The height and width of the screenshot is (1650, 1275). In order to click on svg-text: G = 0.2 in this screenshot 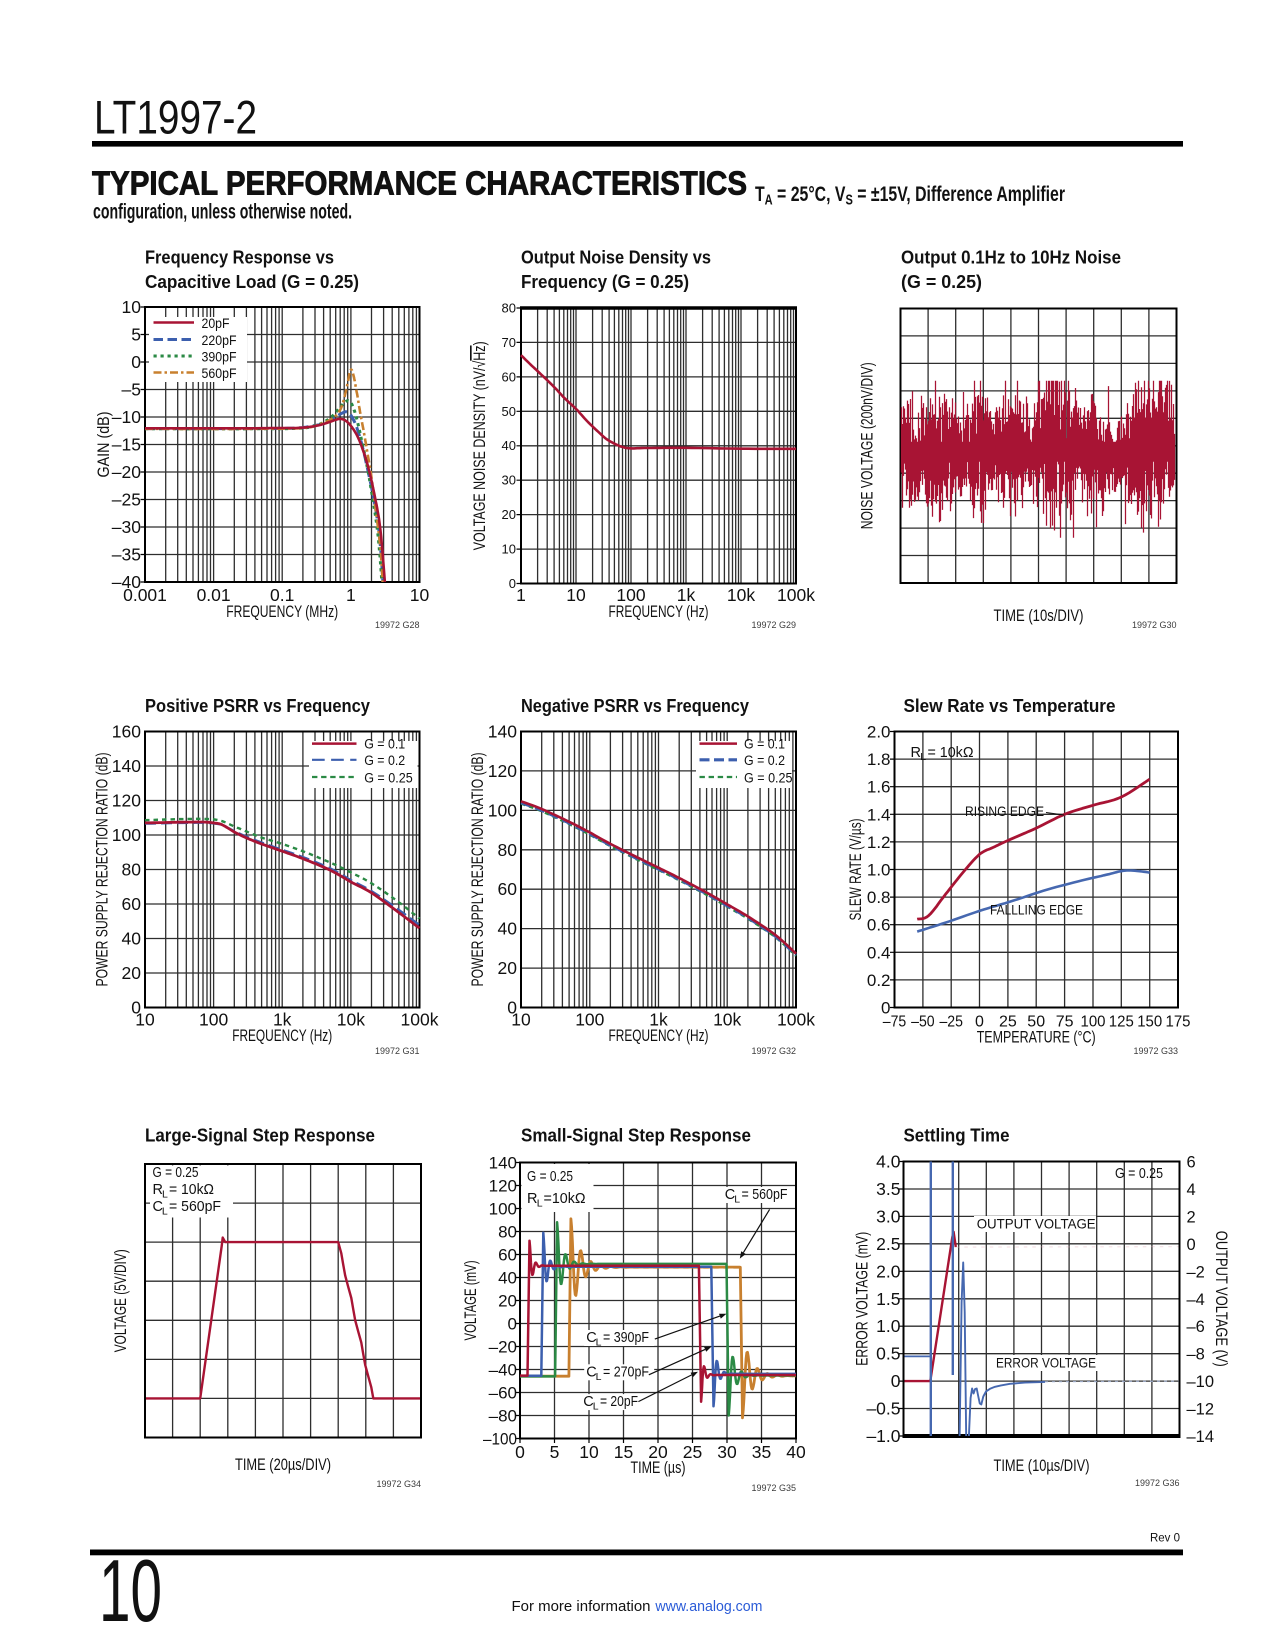, I will do `click(384, 760)`.